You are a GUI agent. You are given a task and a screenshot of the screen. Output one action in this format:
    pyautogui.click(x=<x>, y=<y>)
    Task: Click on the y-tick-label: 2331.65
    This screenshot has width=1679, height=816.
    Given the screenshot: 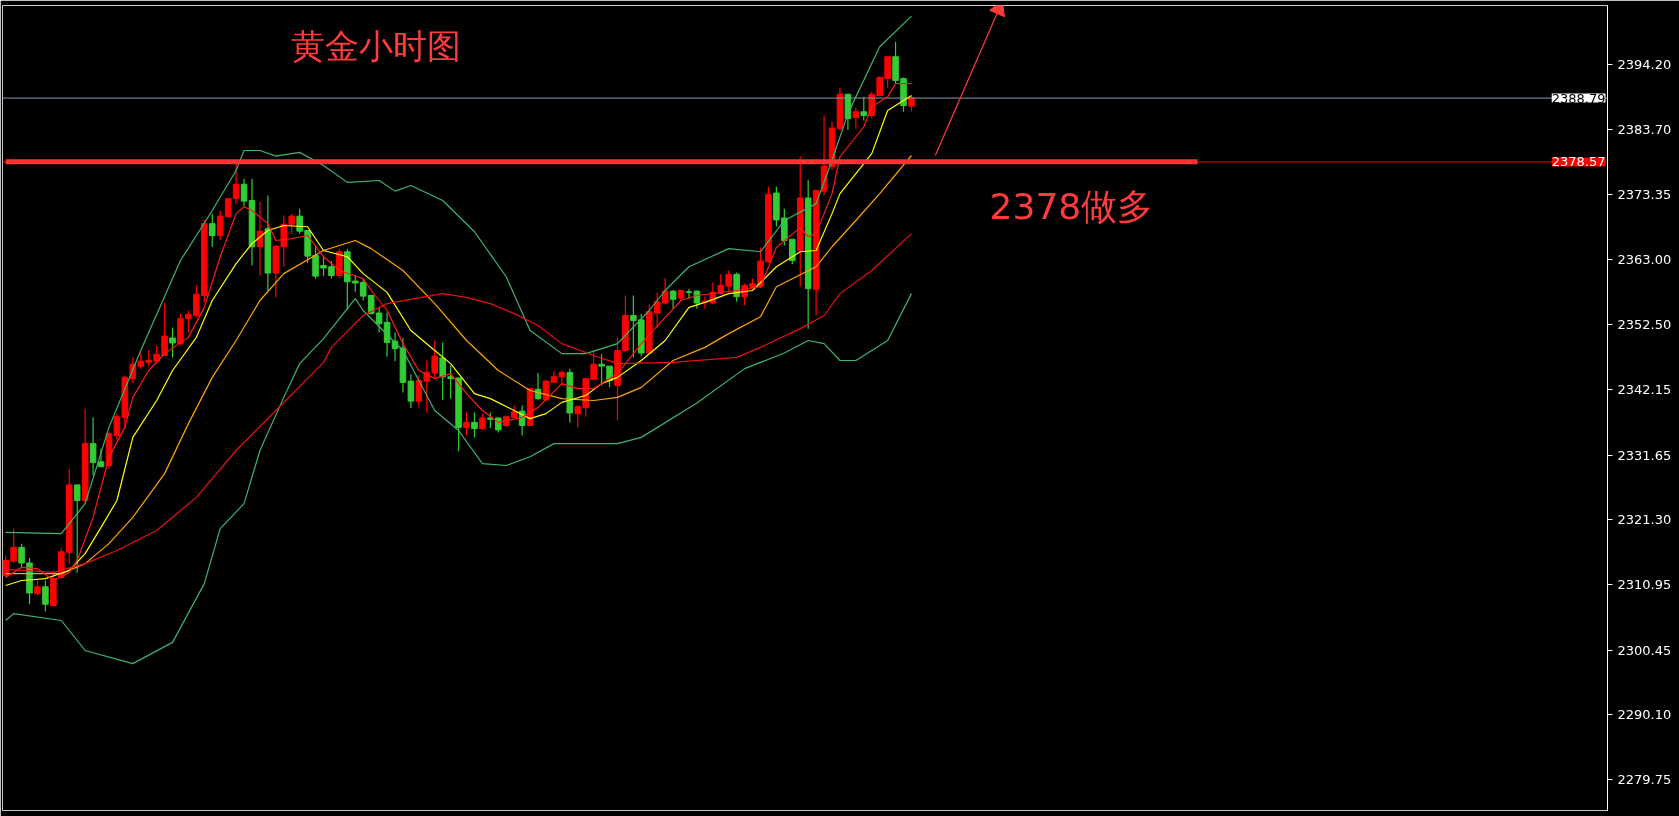 What is the action you would take?
    pyautogui.click(x=1644, y=455)
    